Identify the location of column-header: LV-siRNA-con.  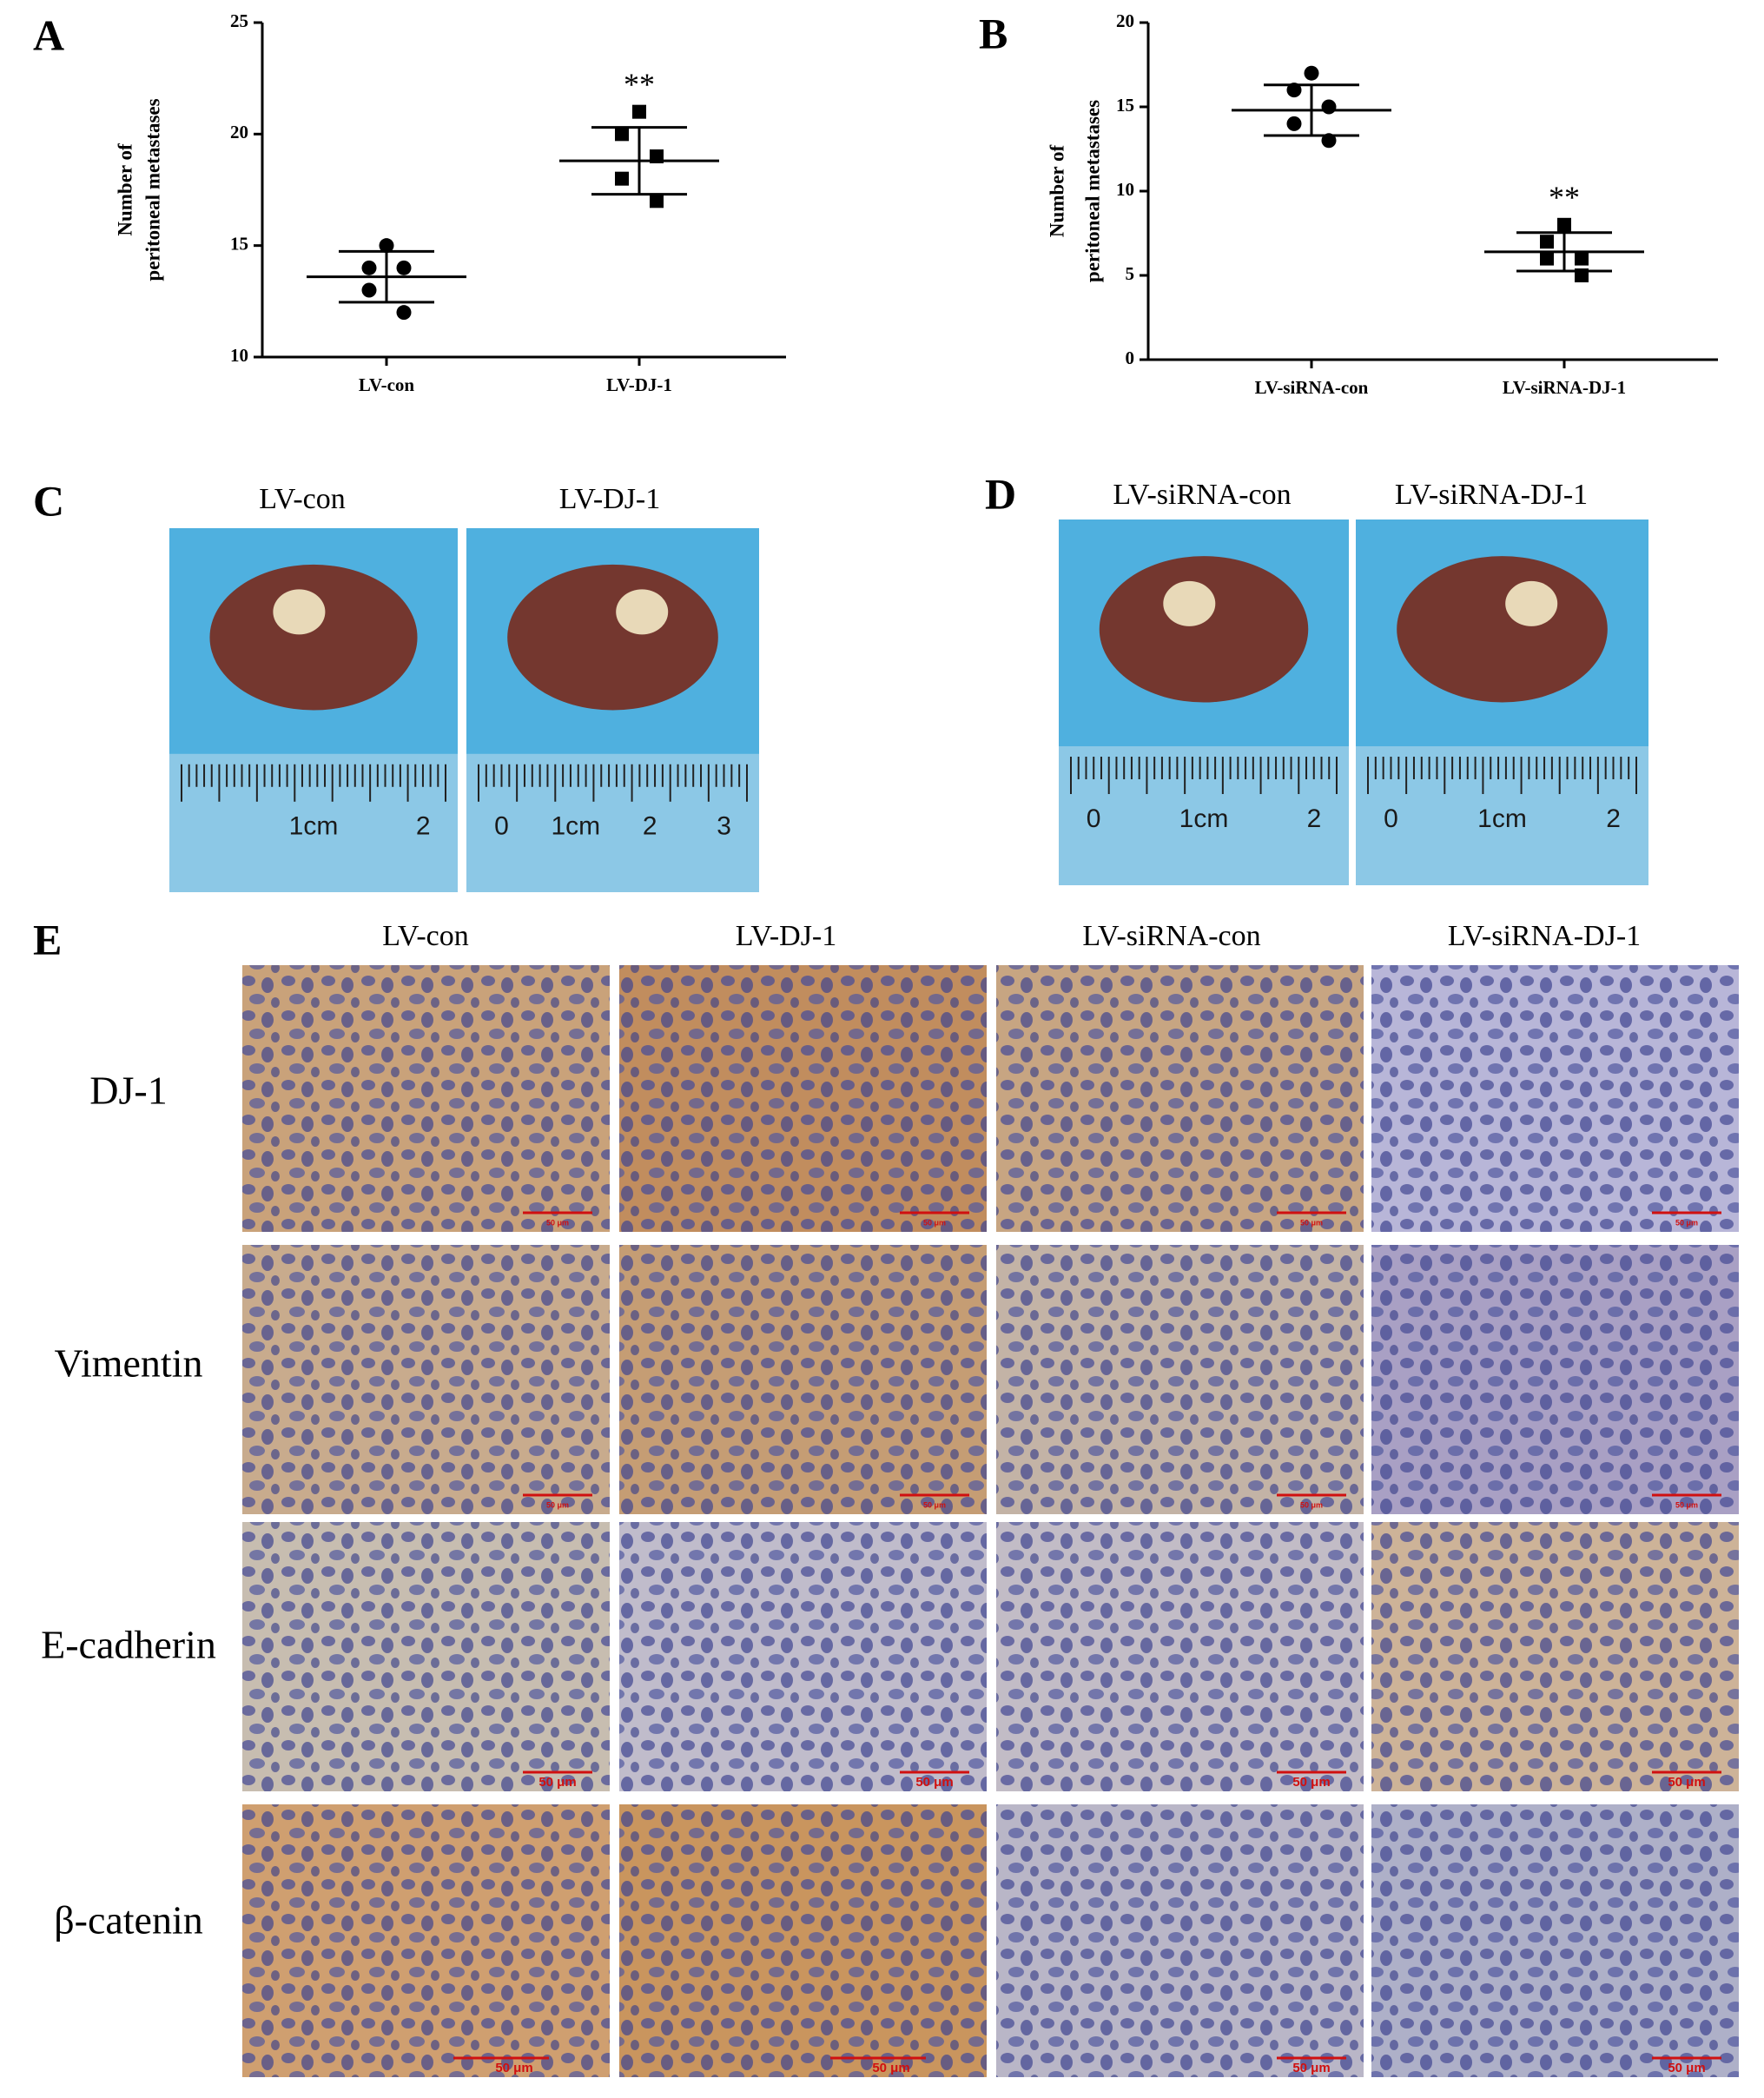
(1171, 936).